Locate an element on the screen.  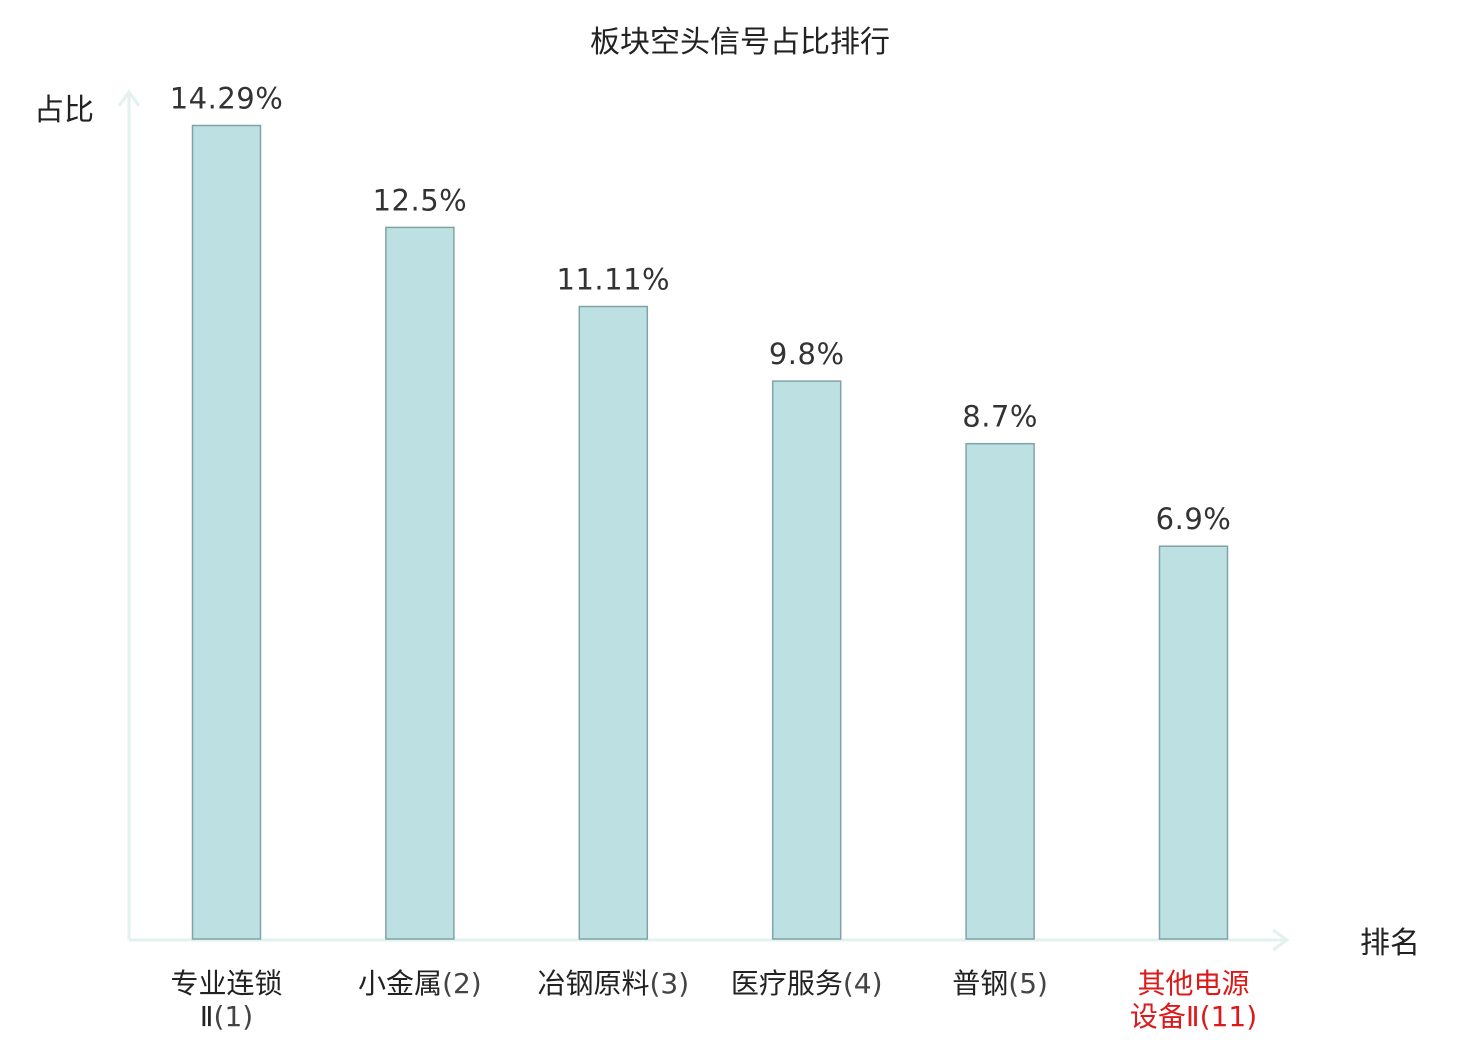
y-axis-label: 占比 is located at coordinates (64, 110).